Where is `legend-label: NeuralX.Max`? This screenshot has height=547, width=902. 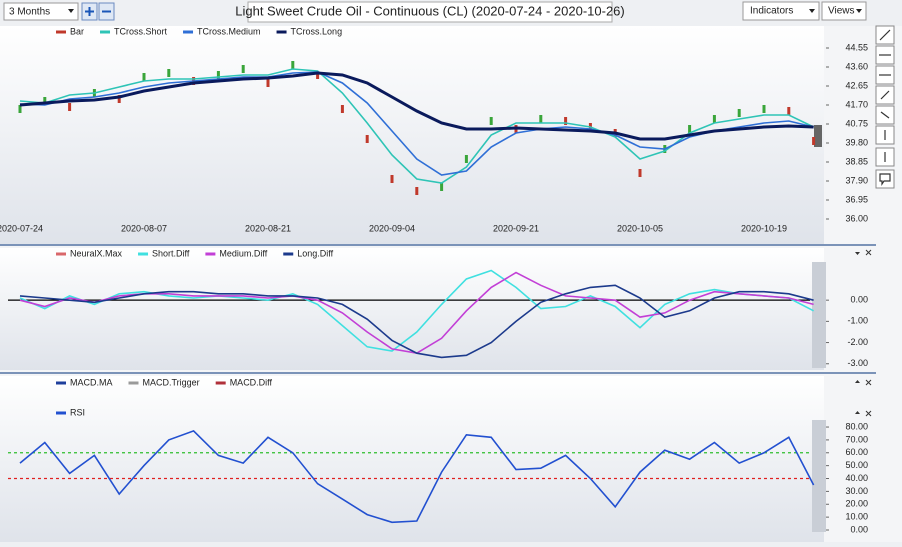 legend-label: NeuralX.Max is located at coordinates (96, 253).